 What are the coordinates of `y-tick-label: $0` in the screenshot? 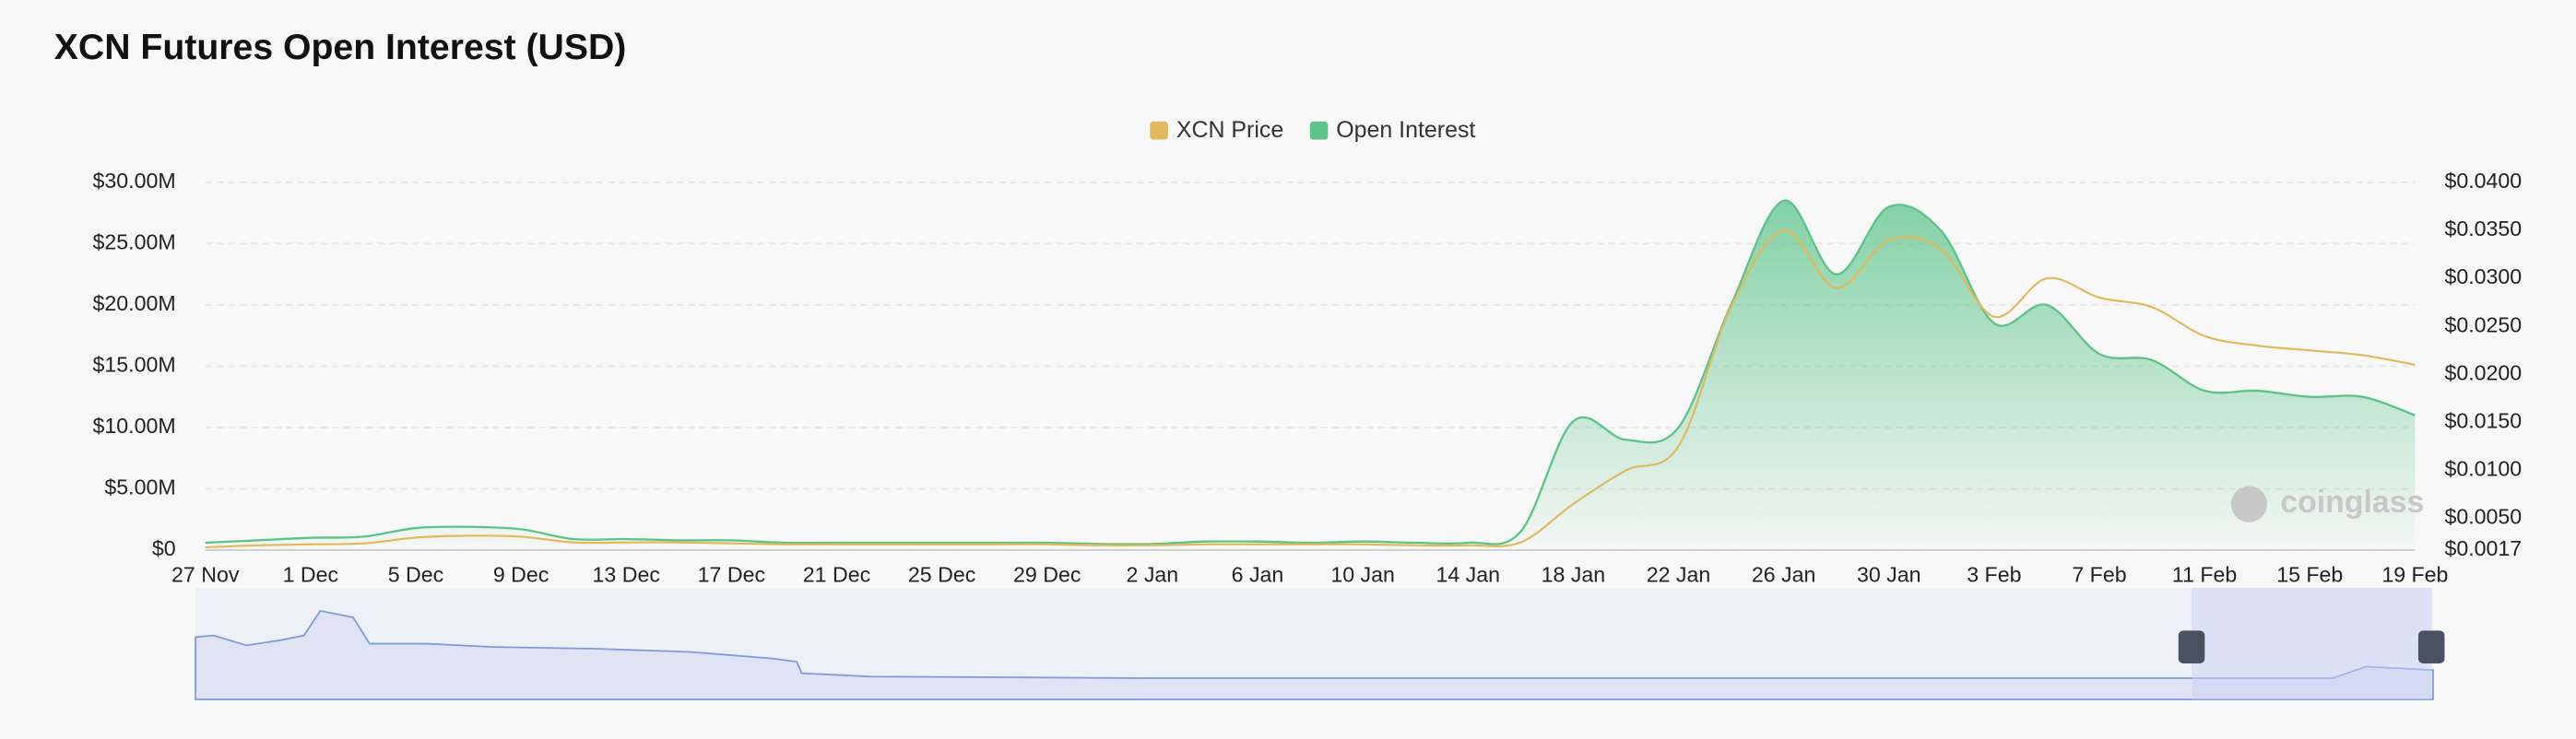 It's located at (164, 548).